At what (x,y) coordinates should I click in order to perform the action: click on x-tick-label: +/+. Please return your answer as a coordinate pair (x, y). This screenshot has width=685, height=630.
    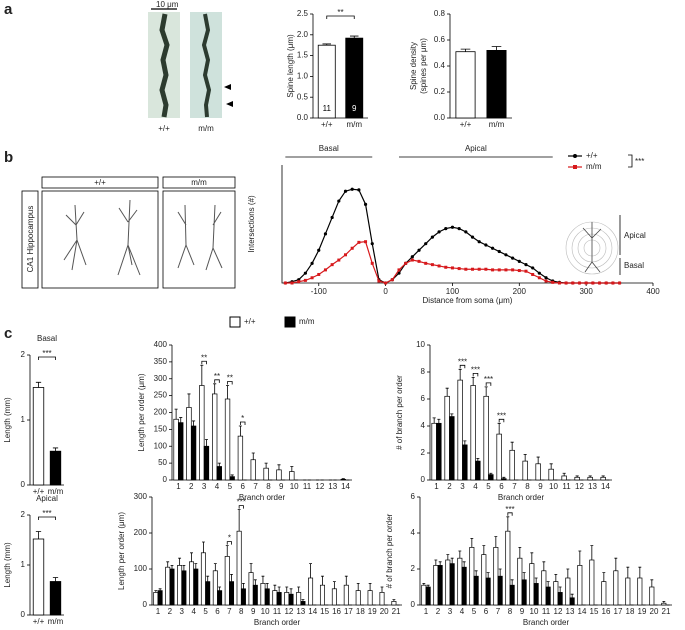
    Looking at the image, I should click on (39, 621).